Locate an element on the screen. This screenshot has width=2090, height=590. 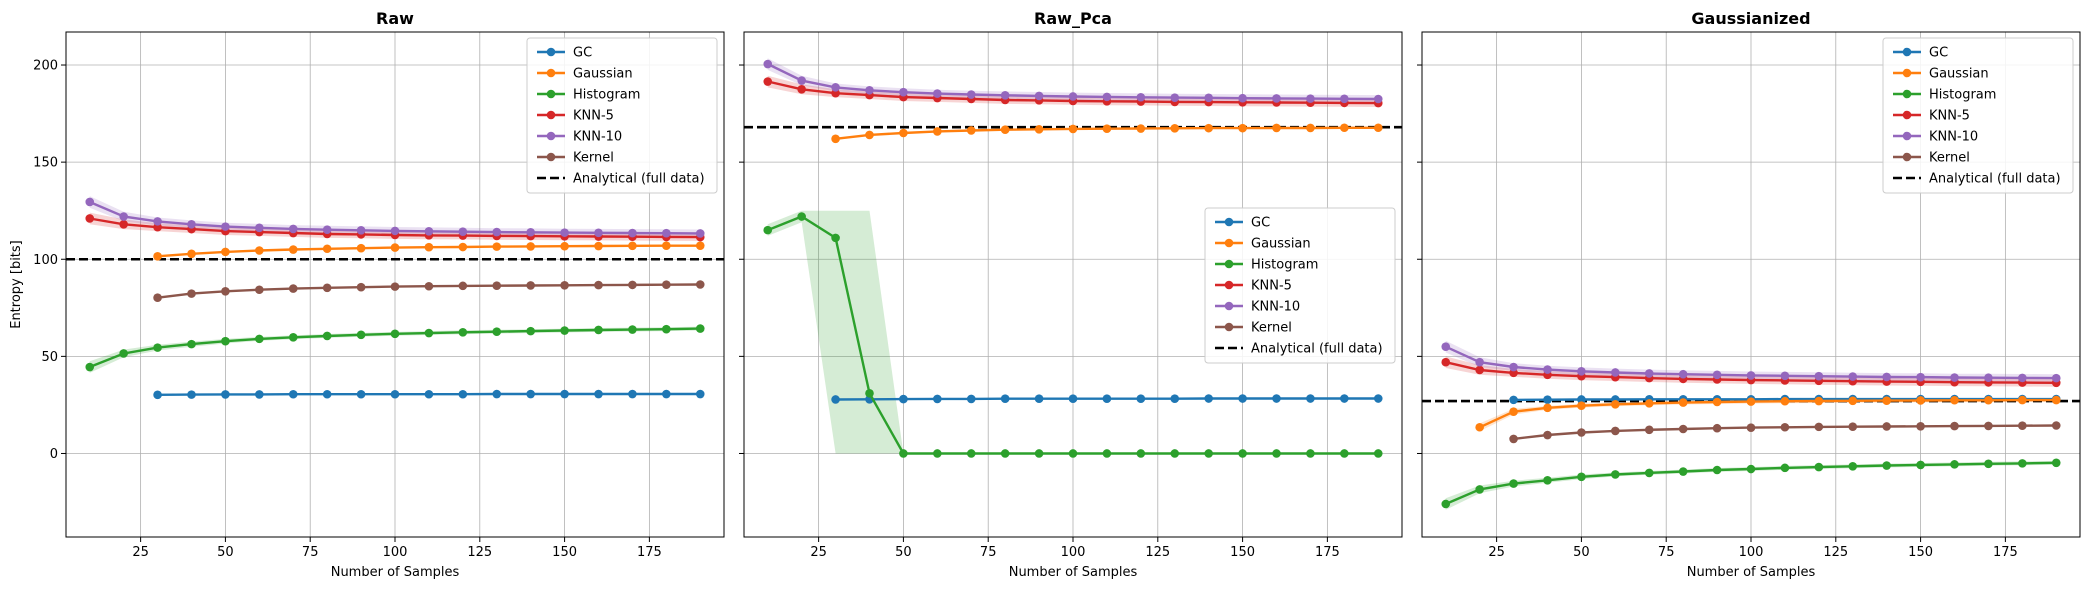
x-tick-label: 125 is located at coordinates (479, 552).